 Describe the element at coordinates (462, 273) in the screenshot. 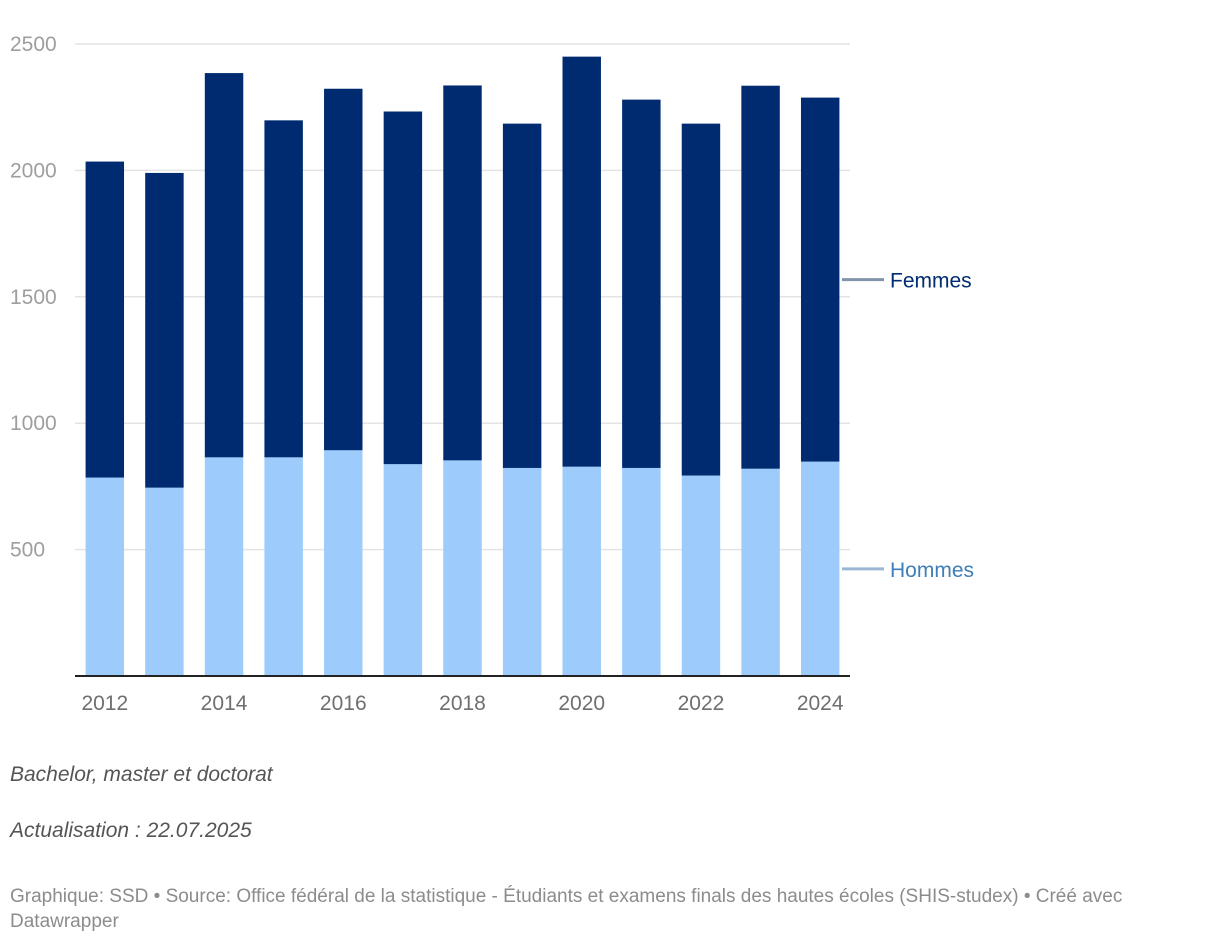

I see `bar-femmes-2018` at that location.